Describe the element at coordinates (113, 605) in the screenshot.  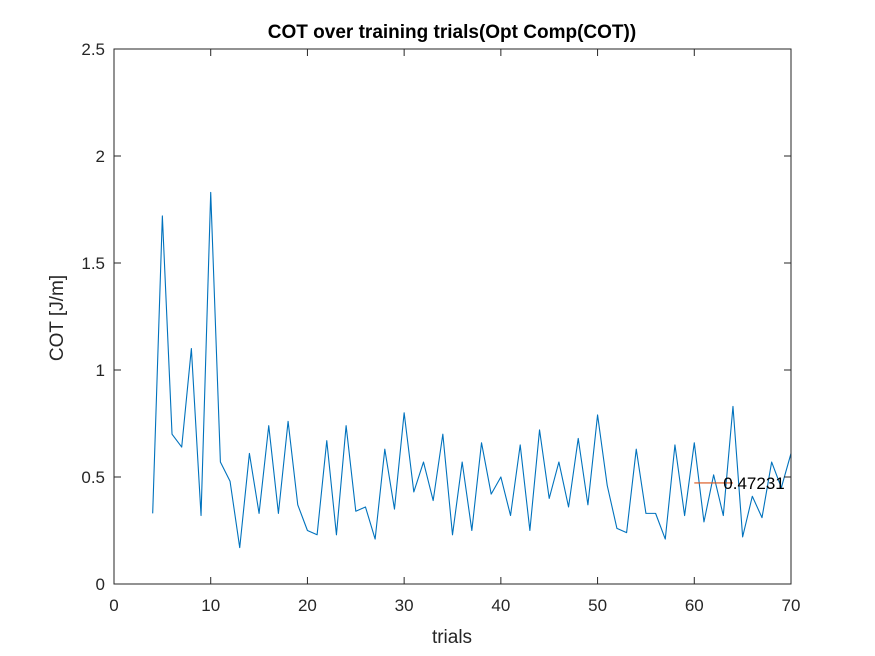
I see `x-tick-label: 0` at that location.